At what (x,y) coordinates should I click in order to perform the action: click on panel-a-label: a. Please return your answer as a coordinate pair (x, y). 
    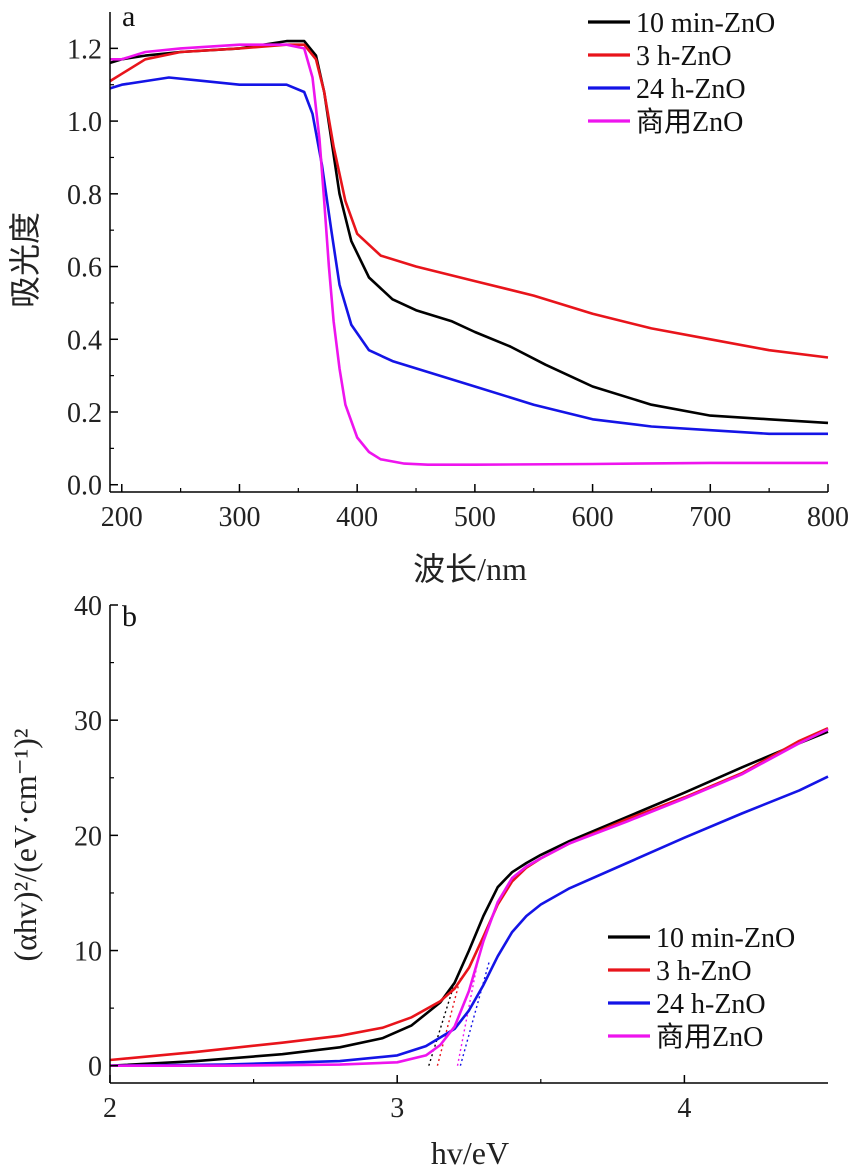
    Looking at the image, I should click on (128, 16).